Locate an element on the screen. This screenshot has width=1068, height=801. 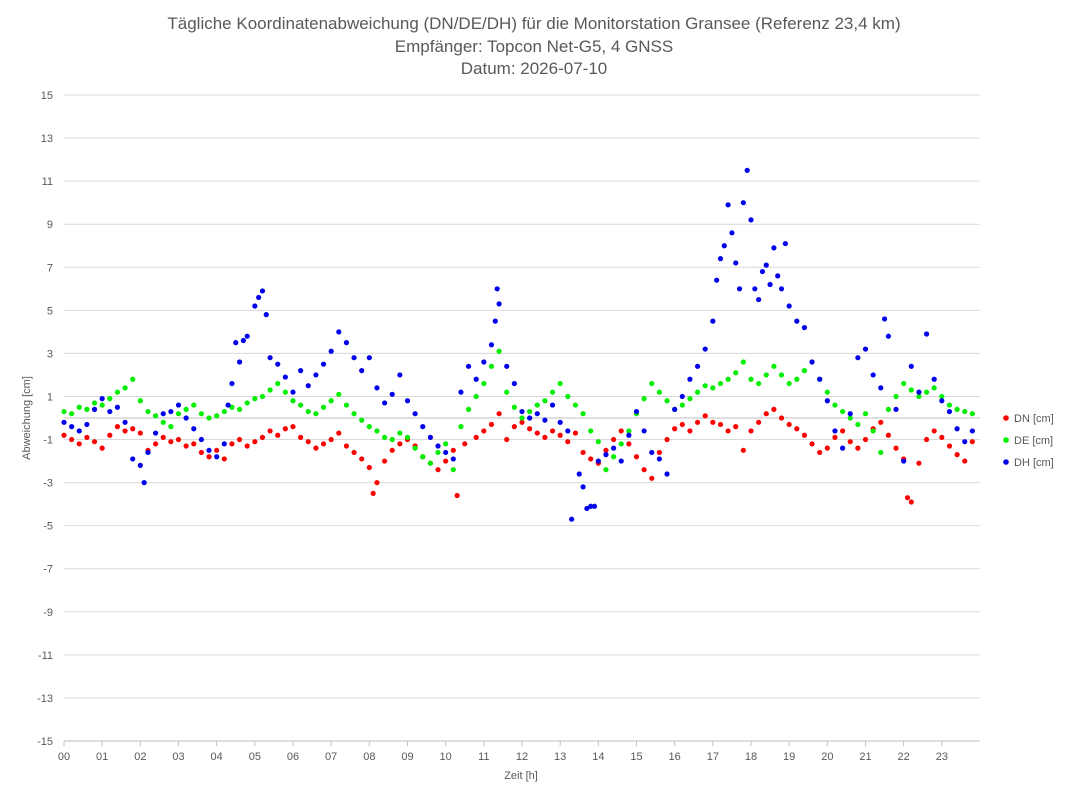
y-tick-label: -7 is located at coordinates (48, 570).